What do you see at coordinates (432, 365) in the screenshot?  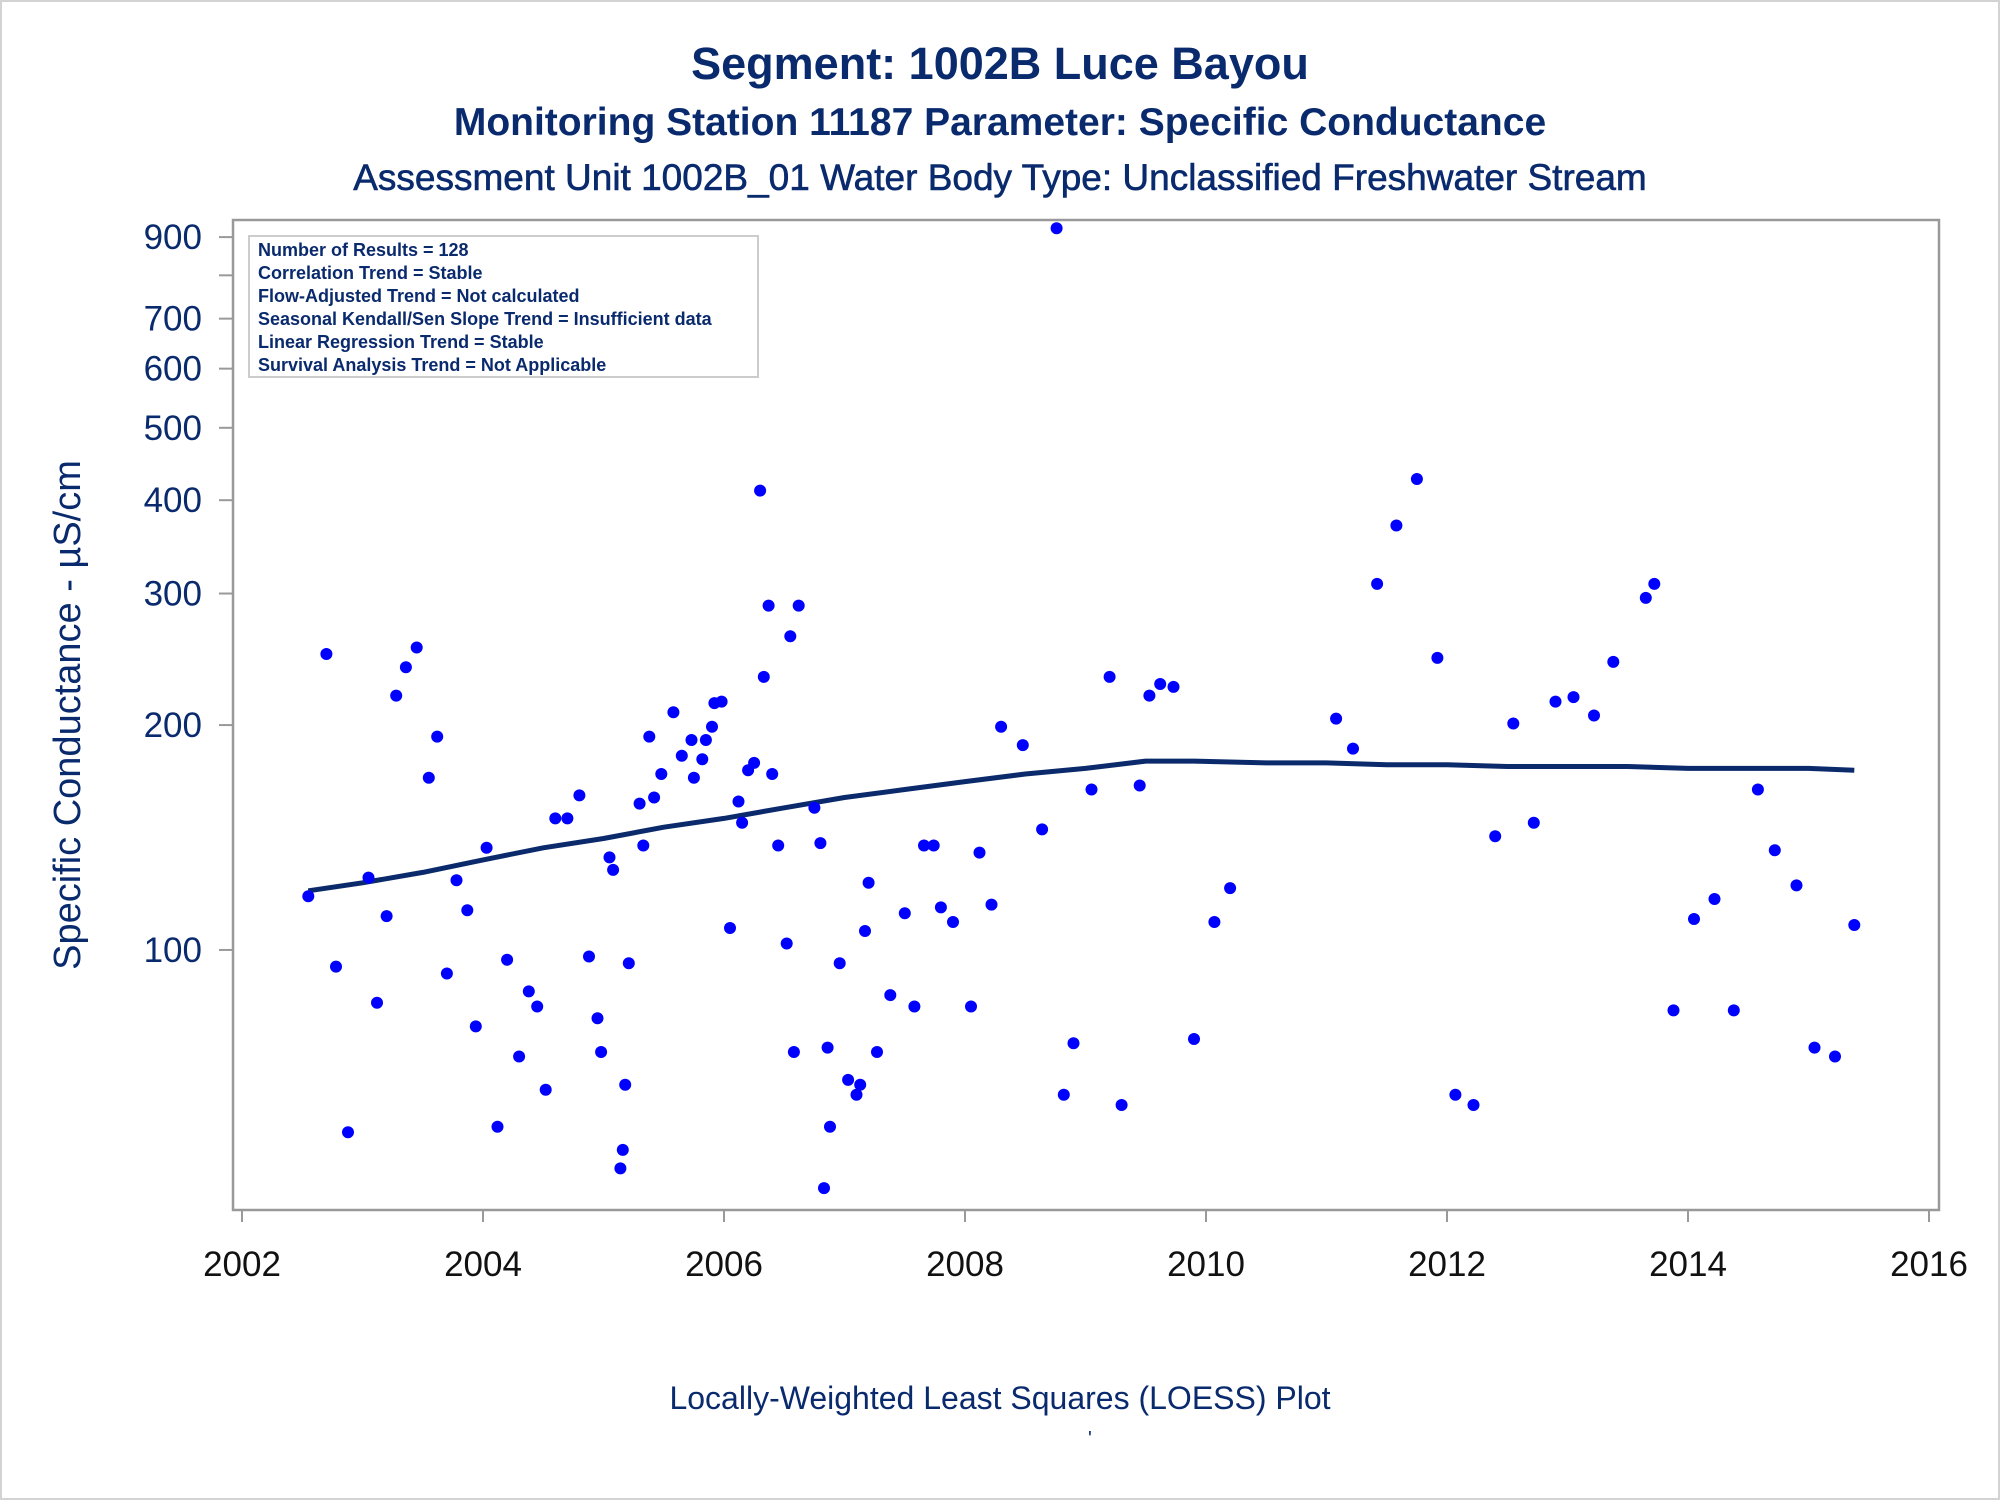 I see `stats-line: Survival Analysis Trend = Not Applicable` at bounding box center [432, 365].